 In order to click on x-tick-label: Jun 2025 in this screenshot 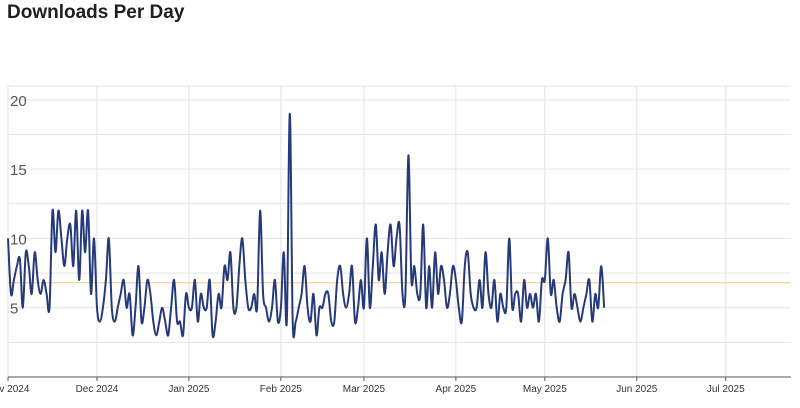, I will do `click(637, 389)`.